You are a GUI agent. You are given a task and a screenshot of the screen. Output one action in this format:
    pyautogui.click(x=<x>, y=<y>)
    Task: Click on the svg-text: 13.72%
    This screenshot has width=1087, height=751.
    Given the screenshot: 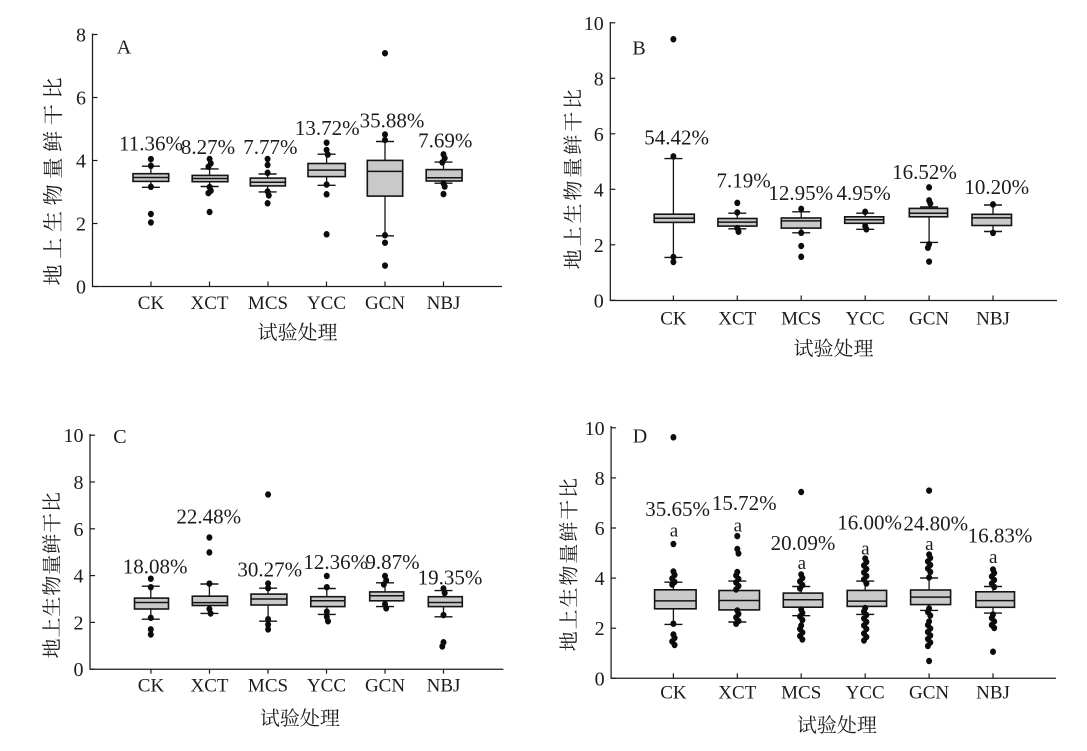 What is the action you would take?
    pyautogui.click(x=327, y=128)
    